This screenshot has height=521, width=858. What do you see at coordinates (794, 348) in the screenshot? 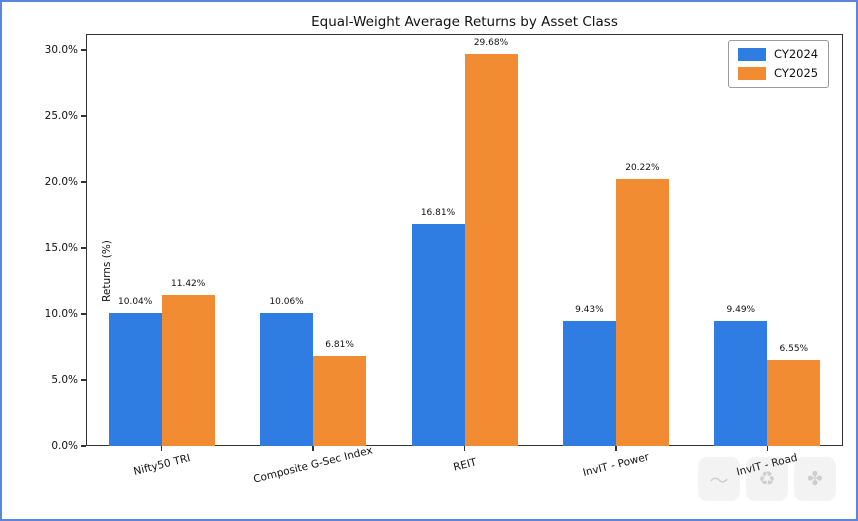
I see `bar-value-label: 6.55%` at bounding box center [794, 348].